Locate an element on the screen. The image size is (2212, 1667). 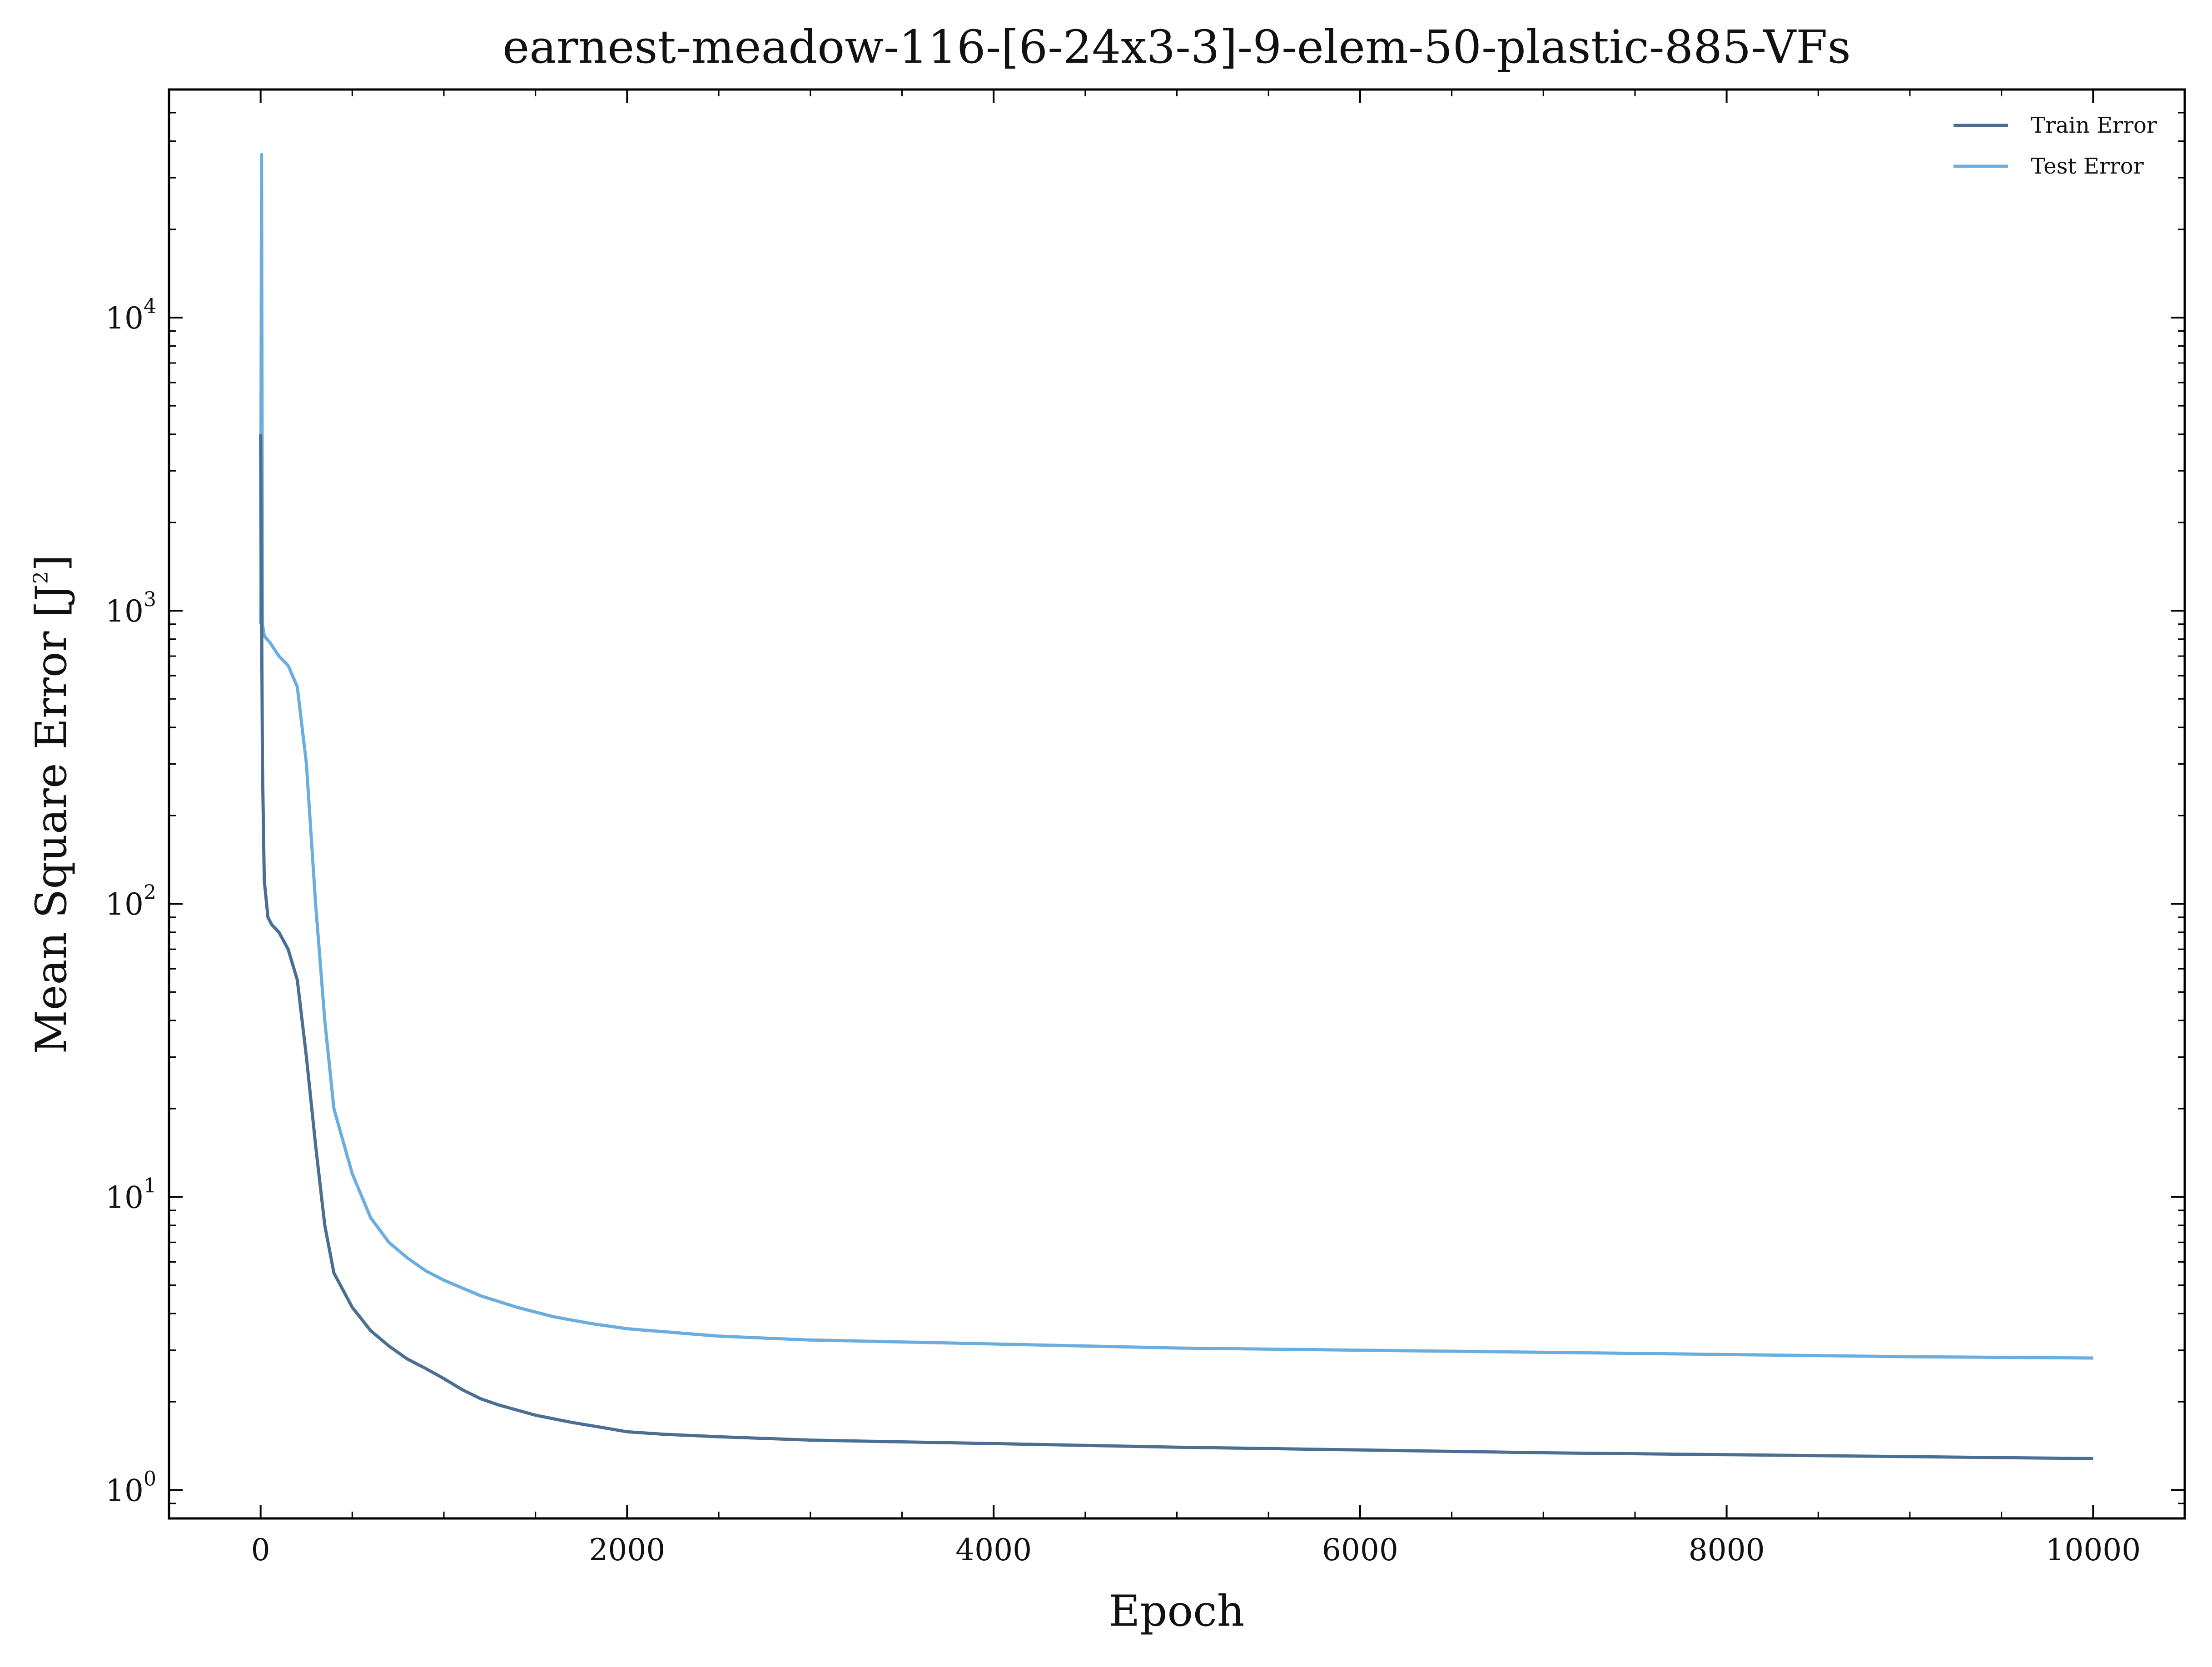
y-tick-label: 10² is located at coordinates (130, 901).